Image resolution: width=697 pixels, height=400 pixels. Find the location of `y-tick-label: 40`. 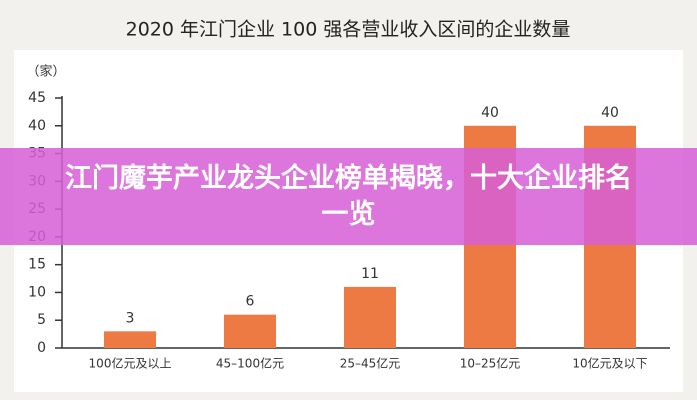

y-tick-label: 40 is located at coordinates (37, 126).